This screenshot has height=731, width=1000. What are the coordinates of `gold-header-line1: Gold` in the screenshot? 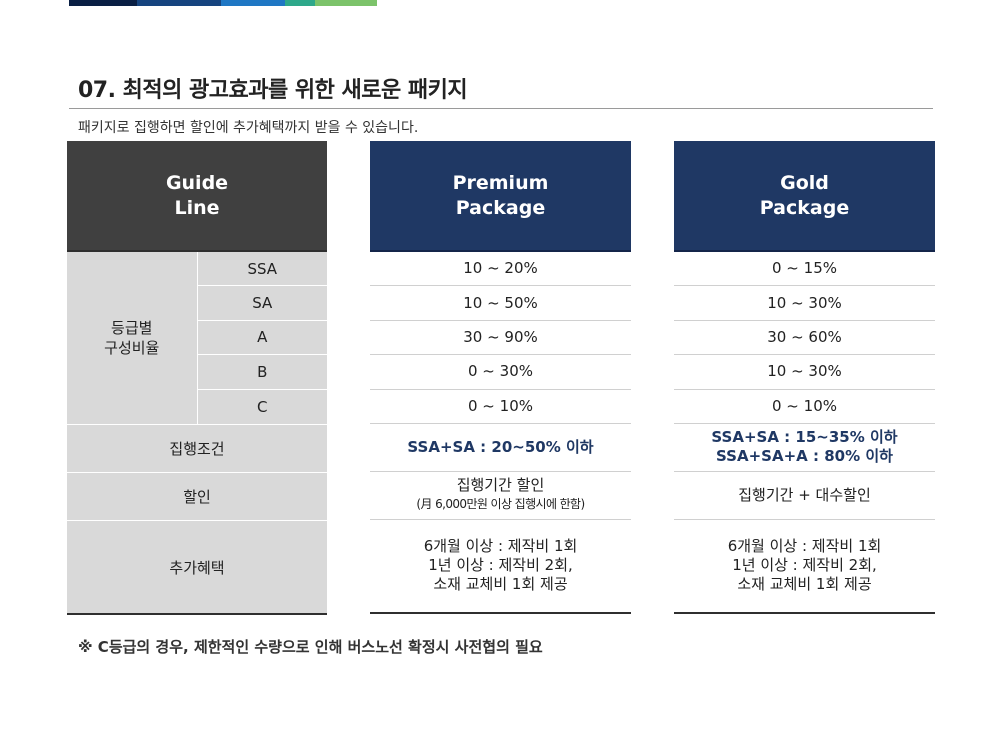 It's located at (804, 182).